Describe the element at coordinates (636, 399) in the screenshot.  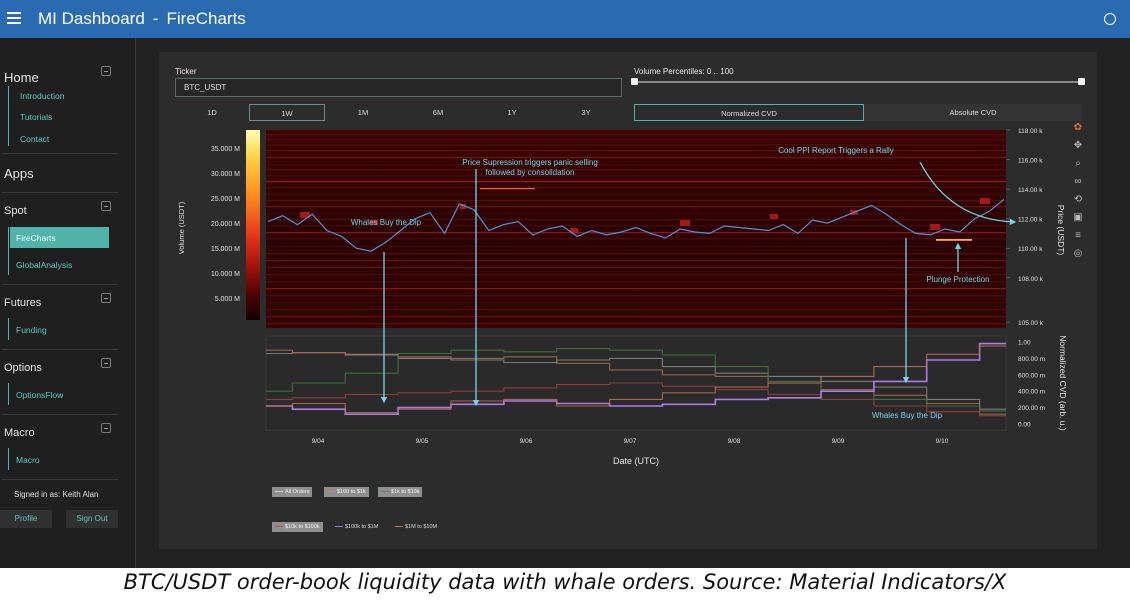
I see `cvd-series-line` at that location.